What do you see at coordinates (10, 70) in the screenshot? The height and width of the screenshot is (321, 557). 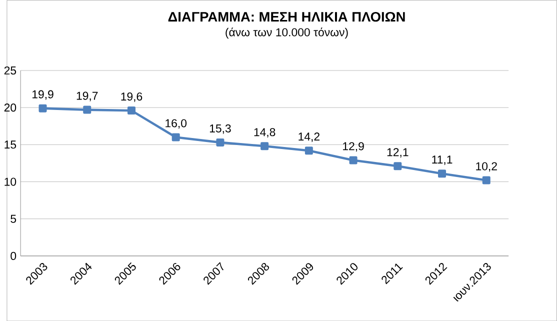 I see `y-tick-label: 25` at bounding box center [10, 70].